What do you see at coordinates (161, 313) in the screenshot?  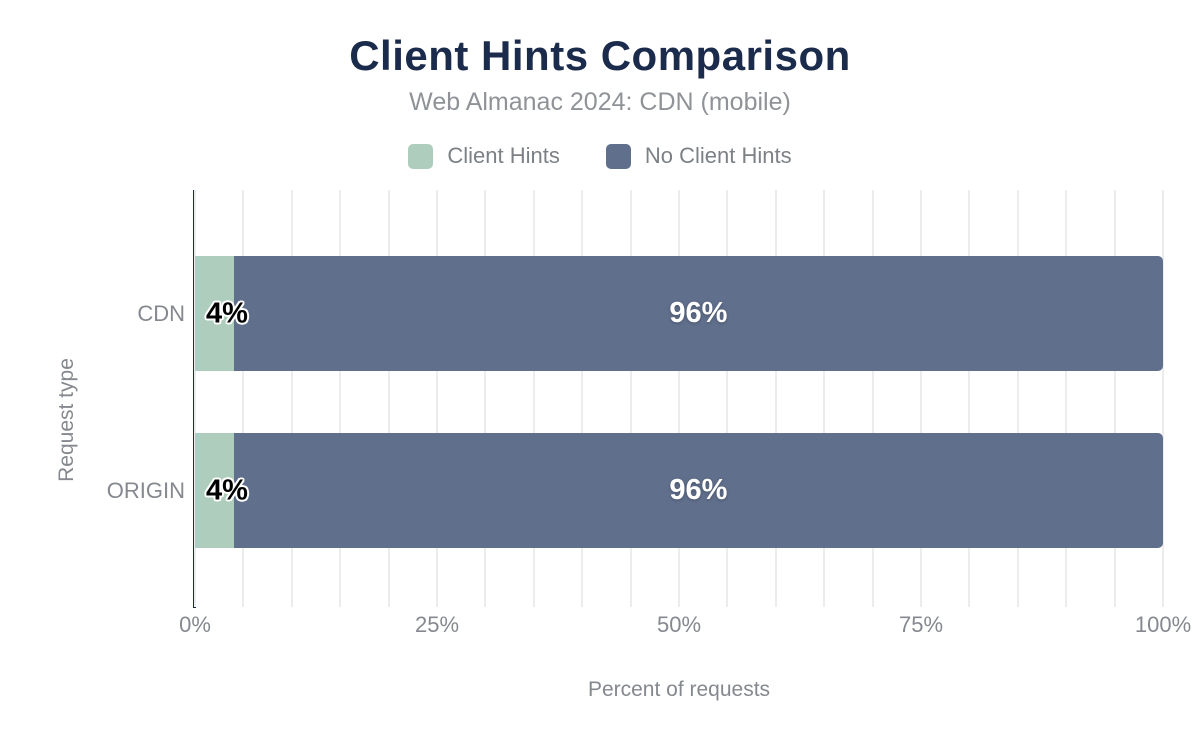 I see `category-label-cdn: CDN` at bounding box center [161, 313].